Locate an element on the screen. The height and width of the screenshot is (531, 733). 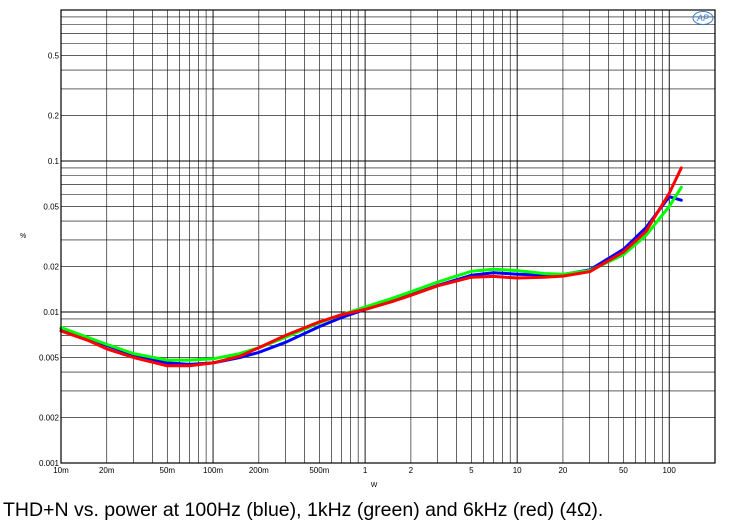
x-tick-label: 10m is located at coordinates (61, 470).